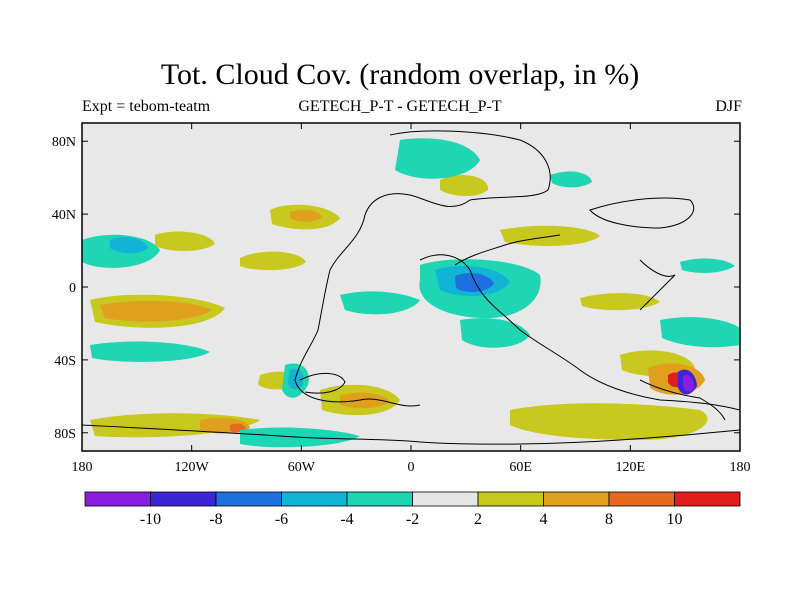 This screenshot has width=800, height=600. What do you see at coordinates (64, 142) in the screenshot?
I see `lat-tick-label: 80N` at bounding box center [64, 142].